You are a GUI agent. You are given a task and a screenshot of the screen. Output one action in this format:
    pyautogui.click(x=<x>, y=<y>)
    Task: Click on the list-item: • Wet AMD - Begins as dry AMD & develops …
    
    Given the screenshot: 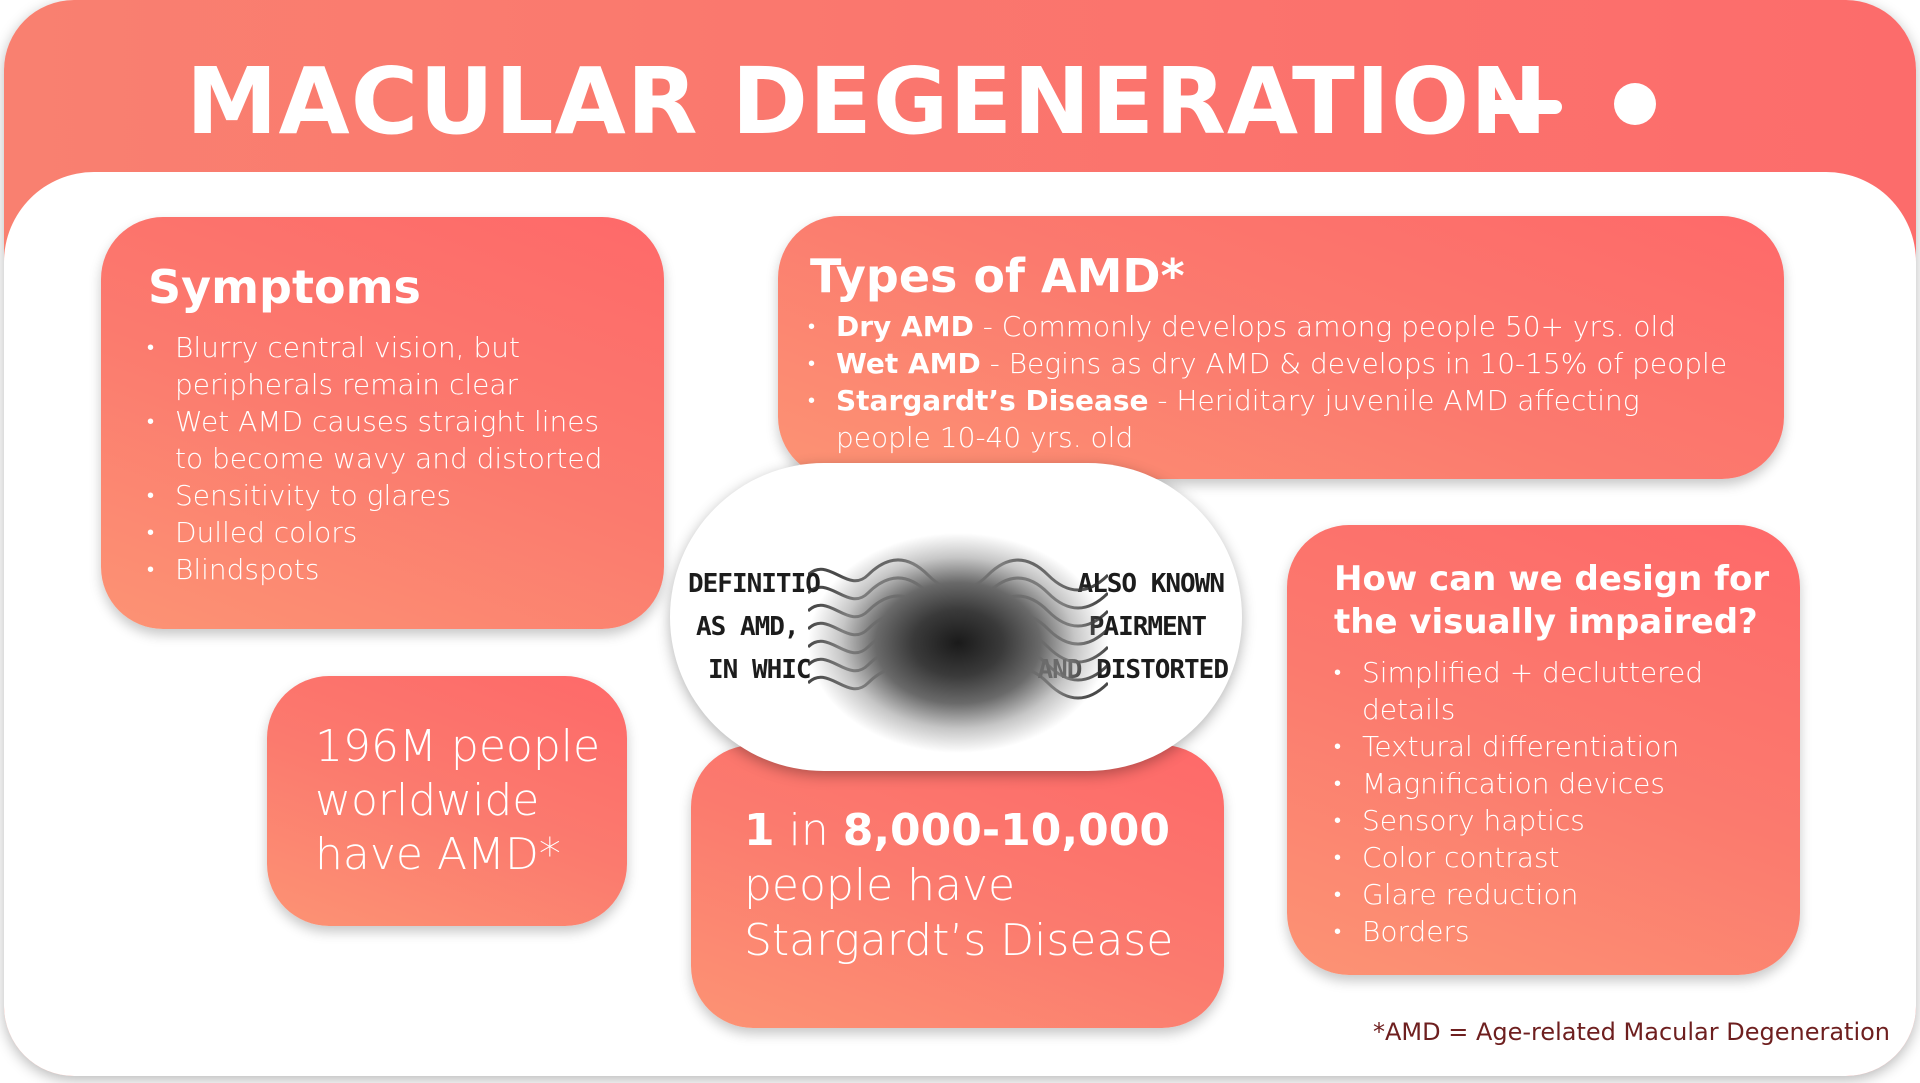 What is the action you would take?
    pyautogui.click(x=1296, y=363)
    